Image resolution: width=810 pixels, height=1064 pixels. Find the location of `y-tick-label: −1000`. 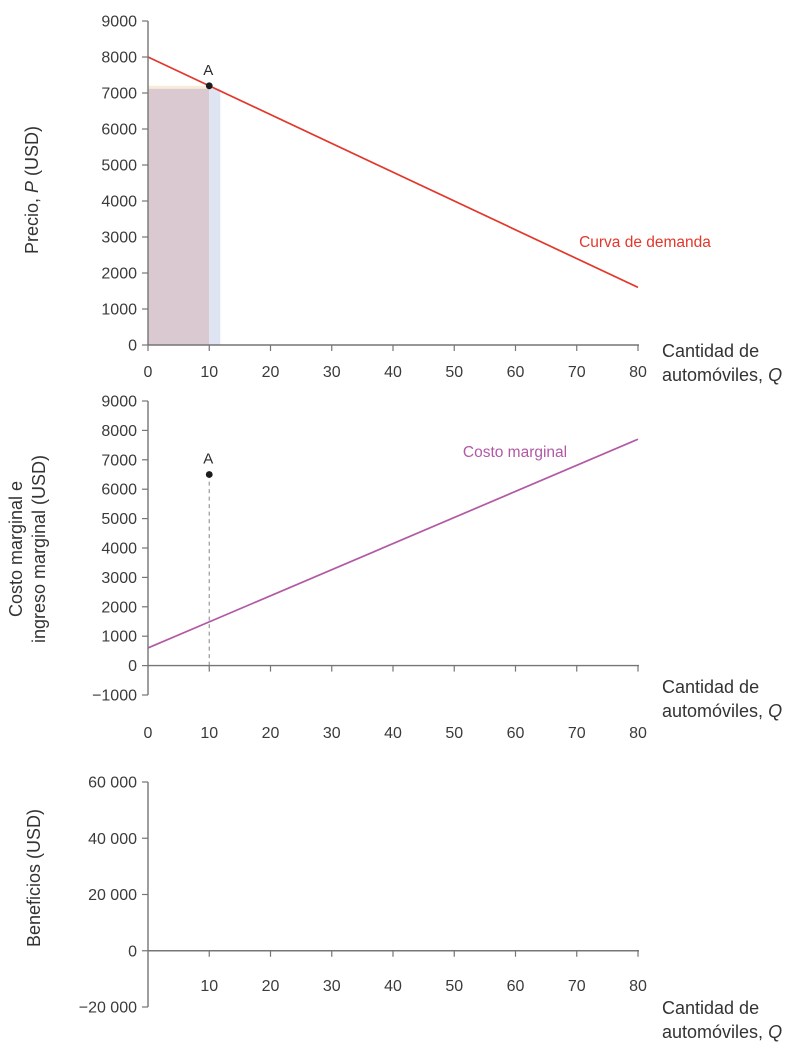

y-tick-label: −1000 is located at coordinates (114, 696).